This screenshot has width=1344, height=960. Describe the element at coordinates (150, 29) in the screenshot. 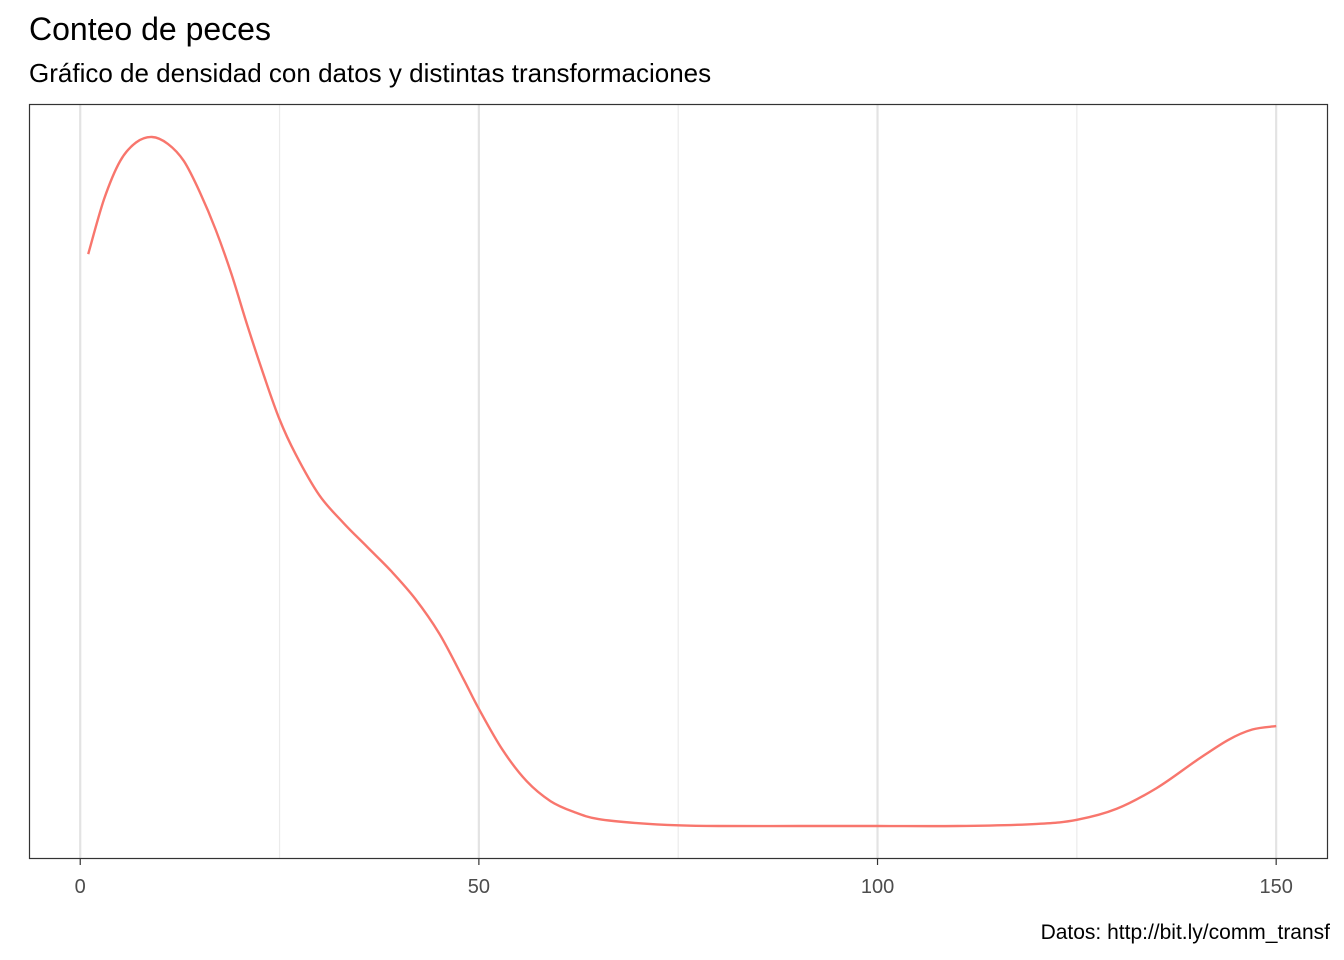

I see `chart-title: Conteo de peces` at that location.